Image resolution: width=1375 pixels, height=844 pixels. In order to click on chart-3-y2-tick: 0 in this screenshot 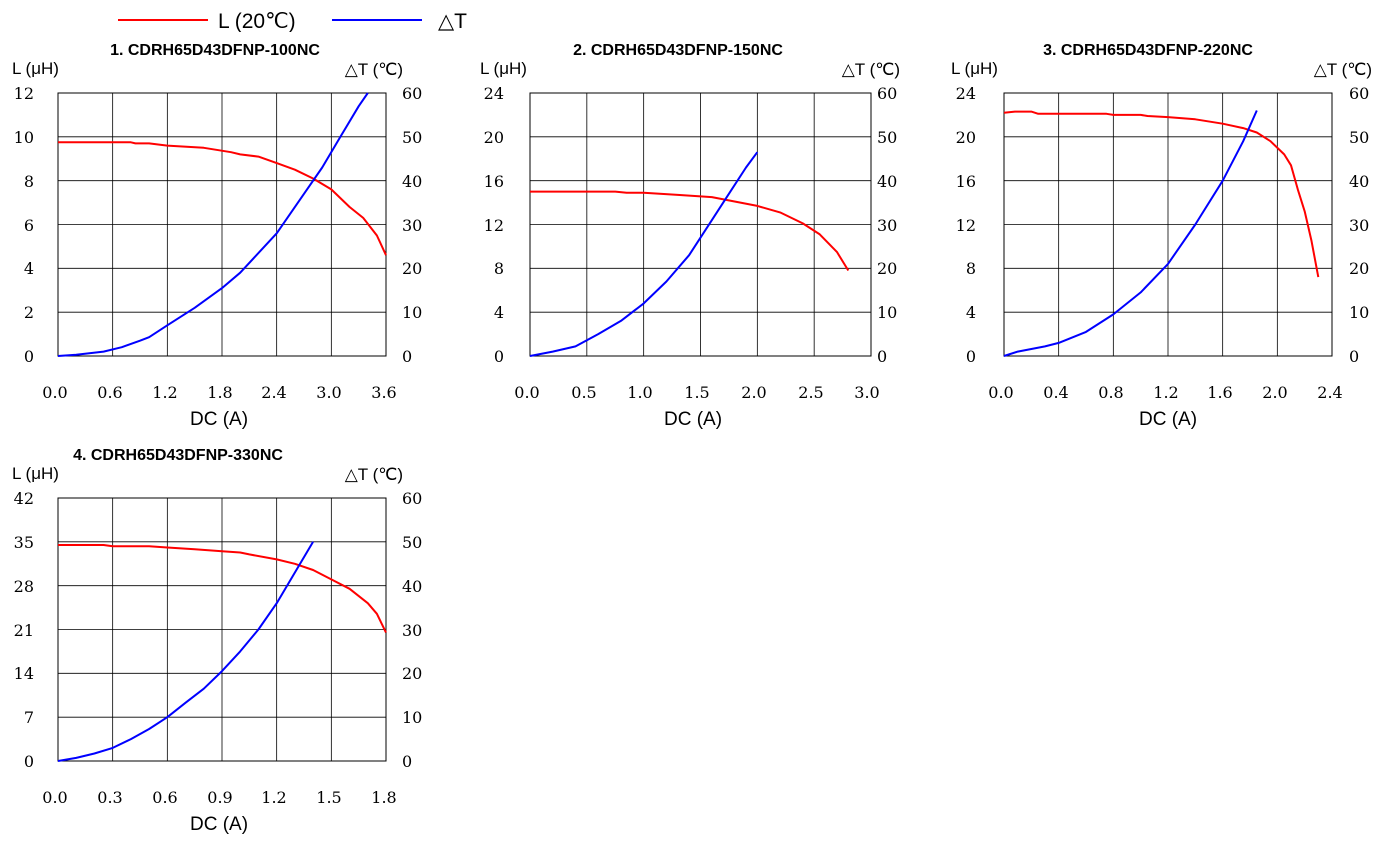, I will do `click(1354, 356)`.